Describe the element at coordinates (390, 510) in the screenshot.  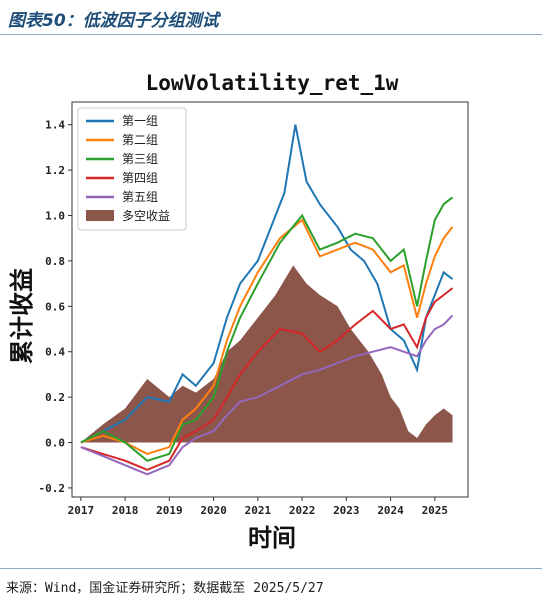
I see `x-tick-label: 2024` at that location.